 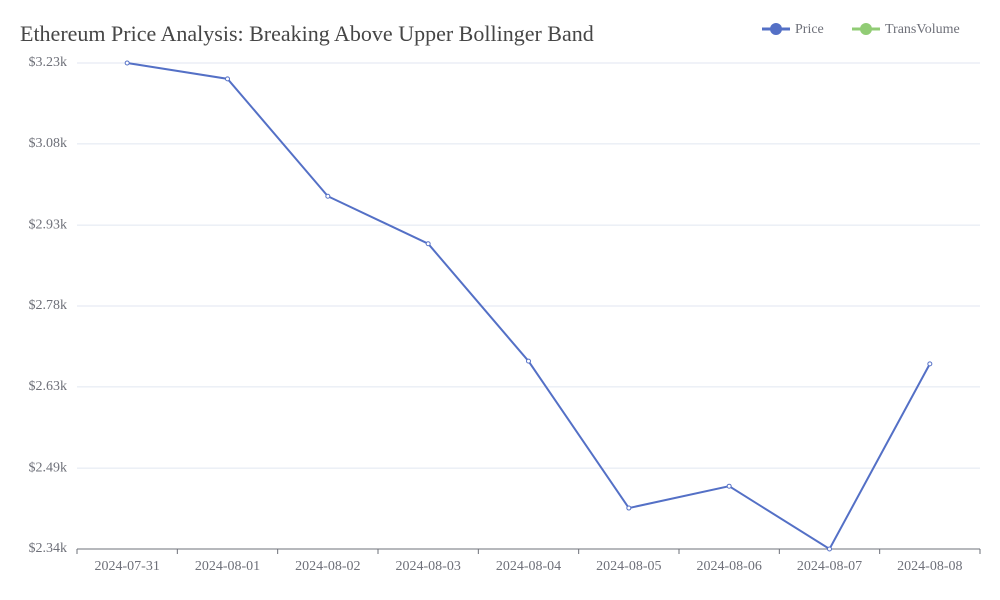 What do you see at coordinates (729, 566) in the screenshot?
I see `x-tick-label: 2024-08-06` at bounding box center [729, 566].